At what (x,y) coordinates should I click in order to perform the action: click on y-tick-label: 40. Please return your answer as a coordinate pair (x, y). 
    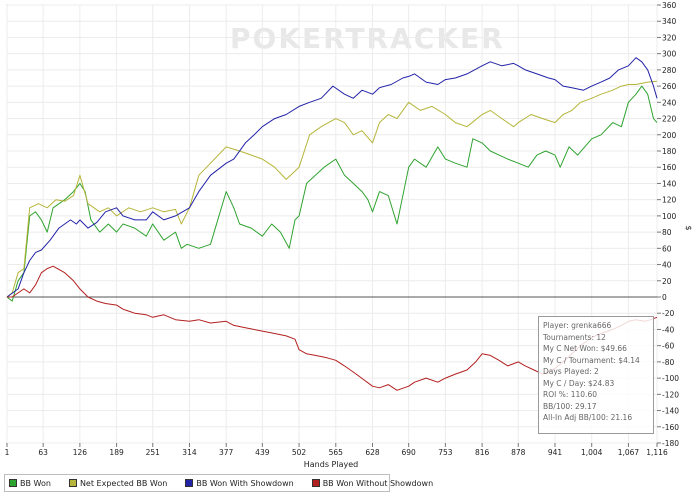
    Looking at the image, I should click on (667, 265).